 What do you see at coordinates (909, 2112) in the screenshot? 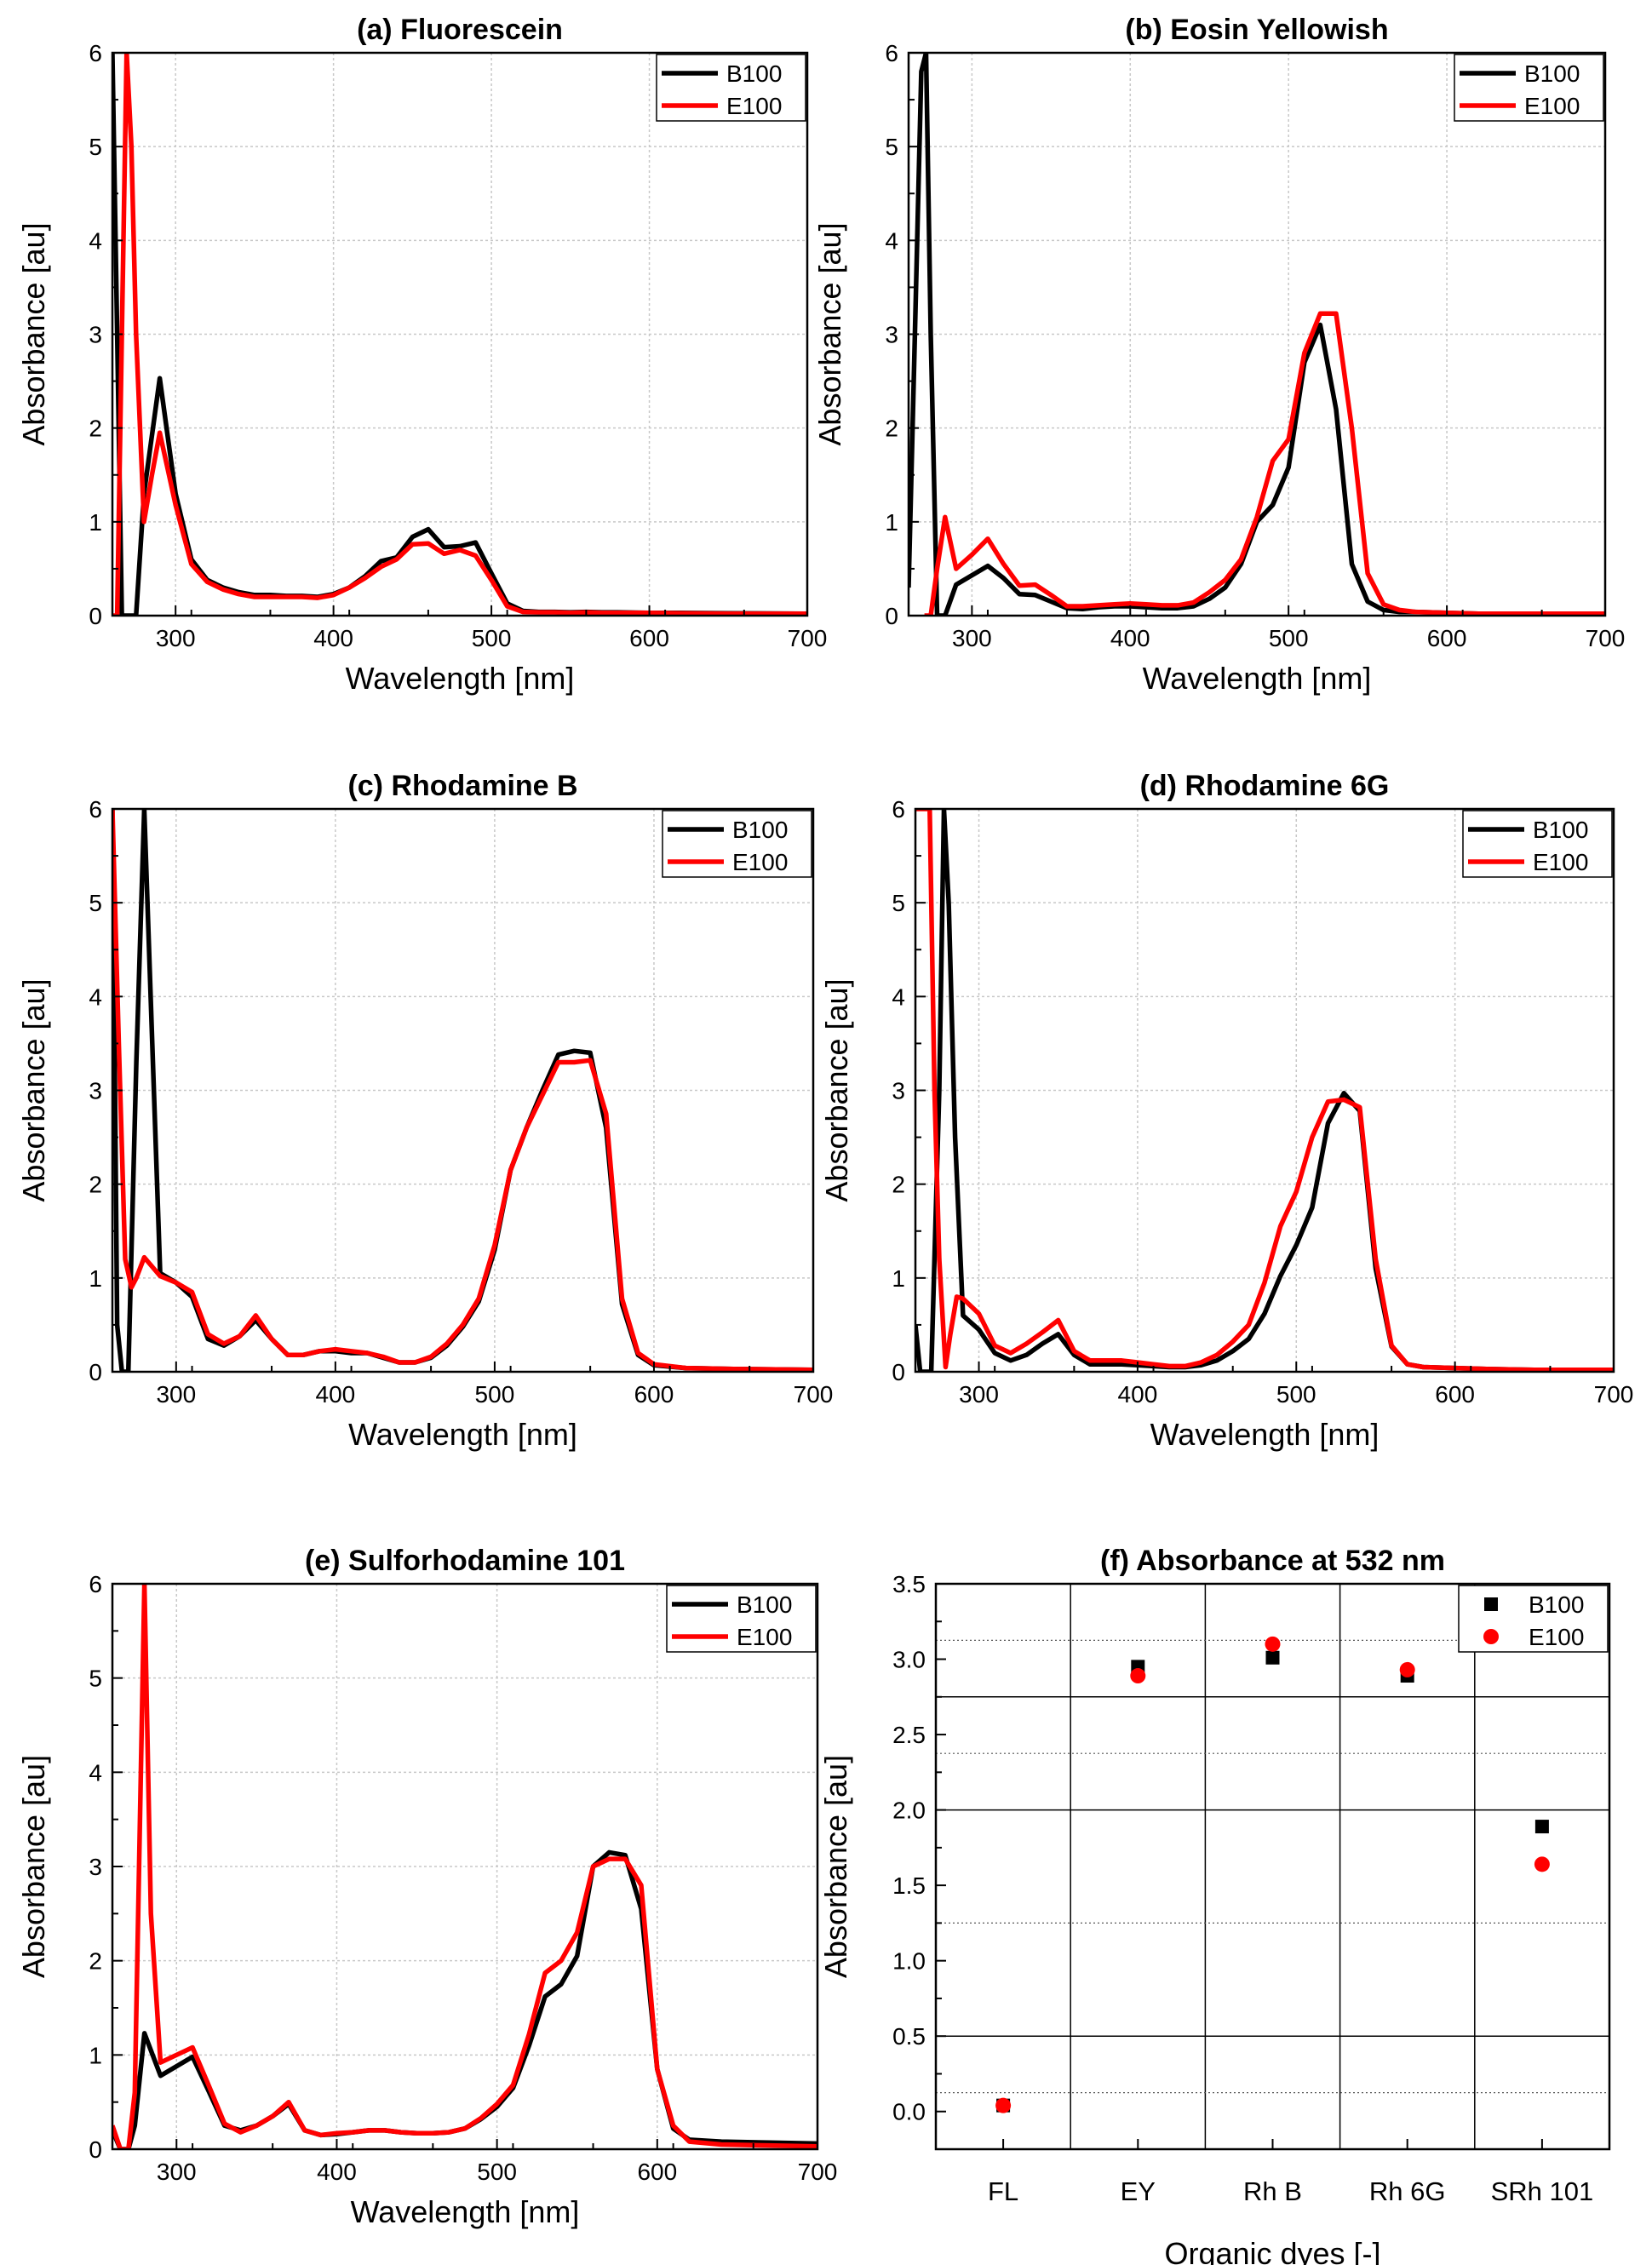
I see `y-tick-label: 0.0` at bounding box center [909, 2112].